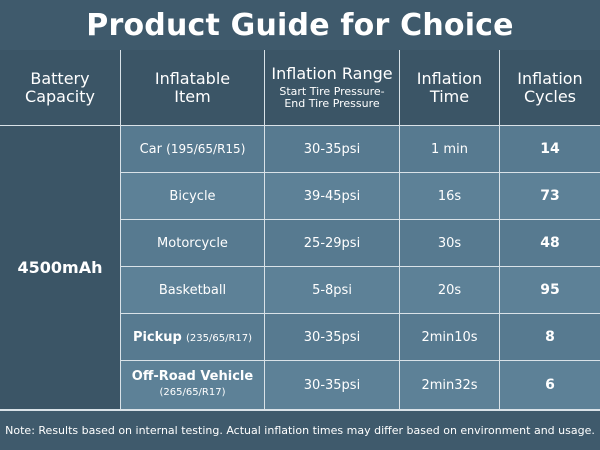 The image size is (600, 450). What do you see at coordinates (449, 96) in the screenshot?
I see `header-time-line2: Time` at bounding box center [449, 96].